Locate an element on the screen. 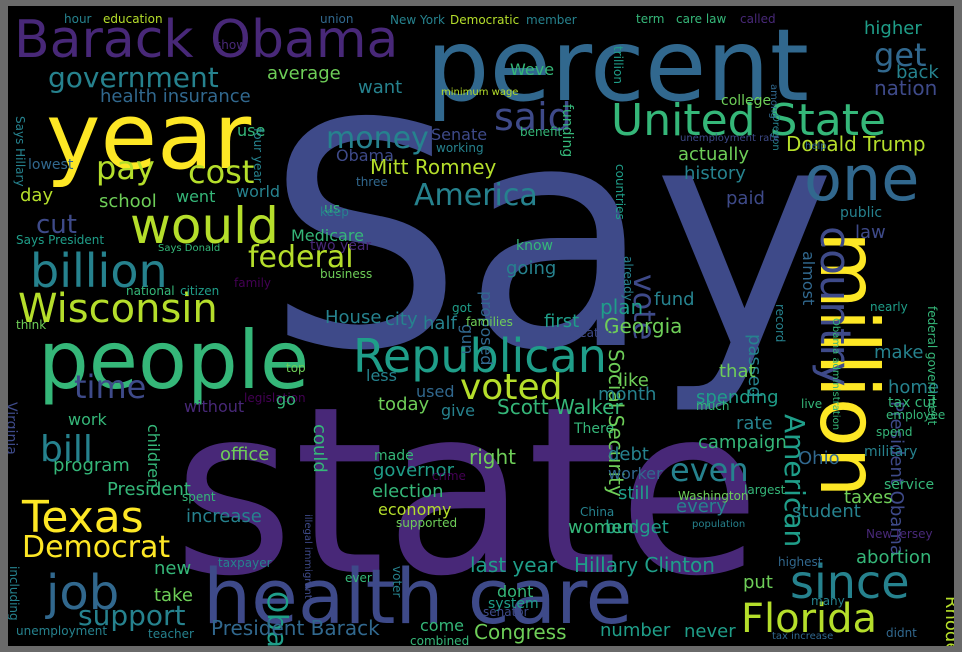 This screenshot has height=652, width=962. word-donald-trump: Donald Trump is located at coordinates (856, 144).